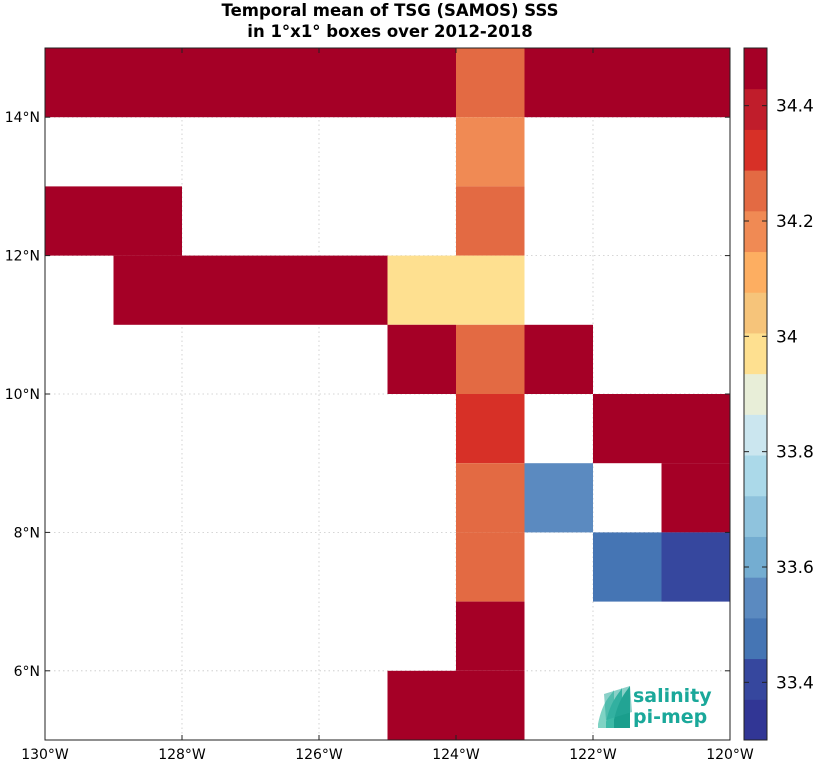 This screenshot has height=763, width=819. I want to click on chart-title-line1: Temporal mean of TSG (SAMOS) SSS, so click(390, 10).